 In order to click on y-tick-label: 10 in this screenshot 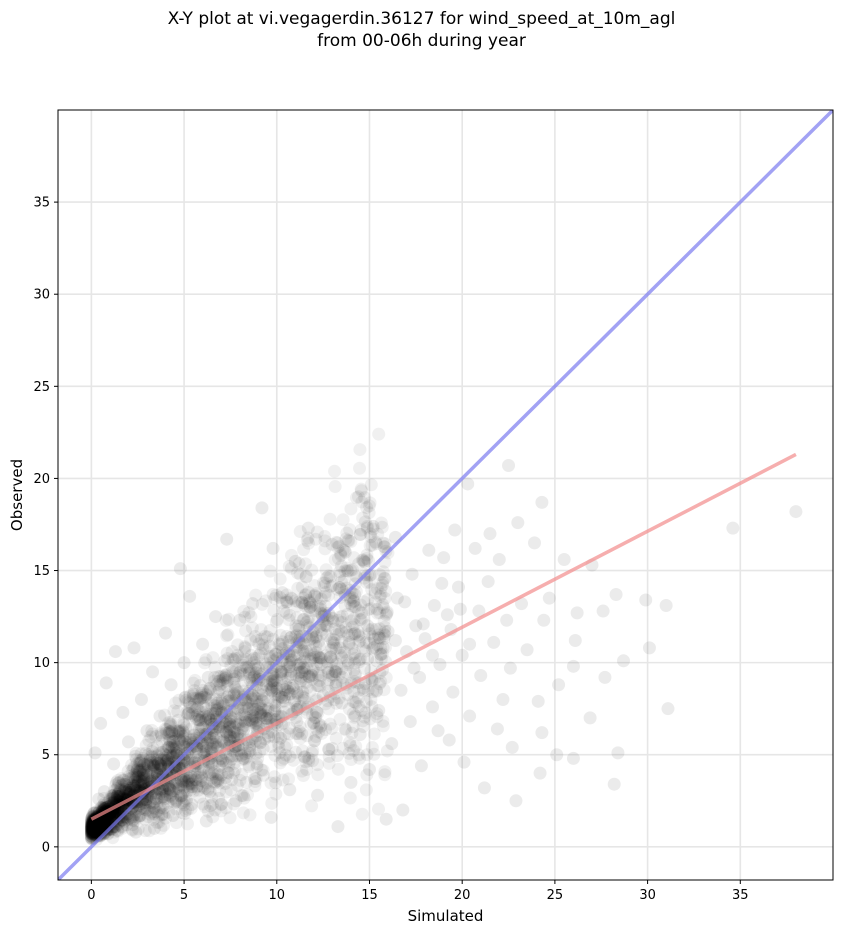, I will do `click(41, 663)`.